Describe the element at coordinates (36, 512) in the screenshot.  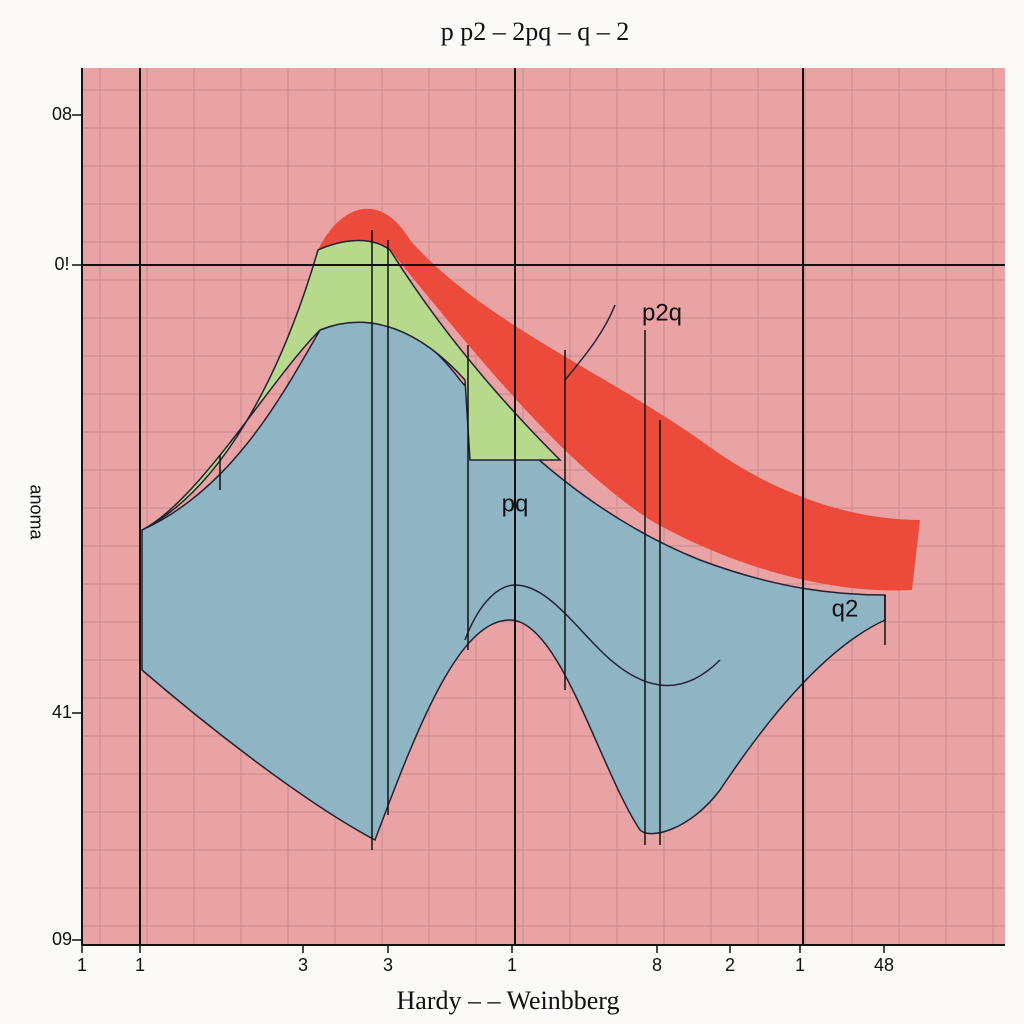
I see `y-axis-label: anoma` at that location.